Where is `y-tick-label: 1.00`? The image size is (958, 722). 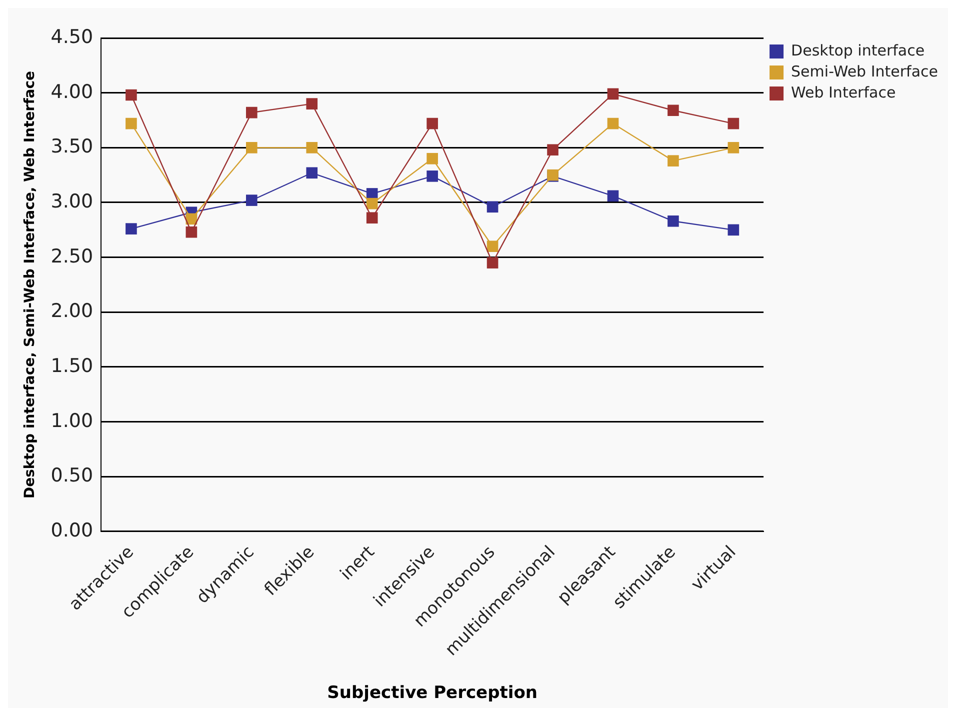 y-tick-label: 1.00 is located at coordinates (72, 421).